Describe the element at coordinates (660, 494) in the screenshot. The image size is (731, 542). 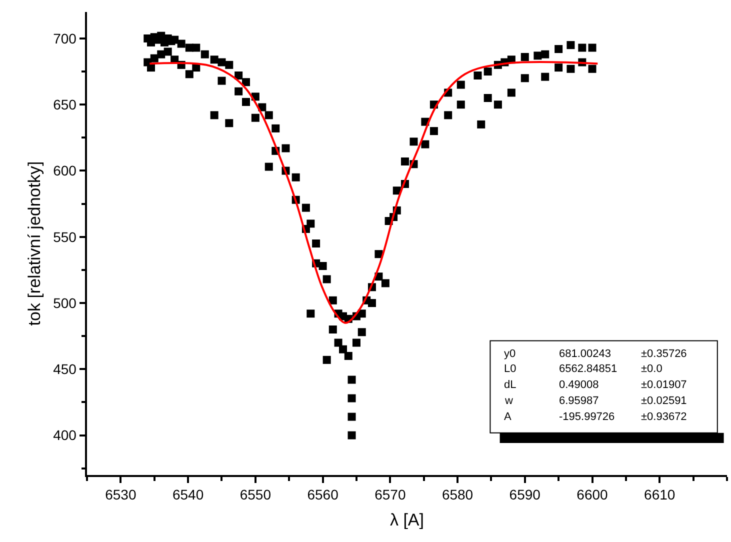
I see `x-tick-label: 6610` at that location.